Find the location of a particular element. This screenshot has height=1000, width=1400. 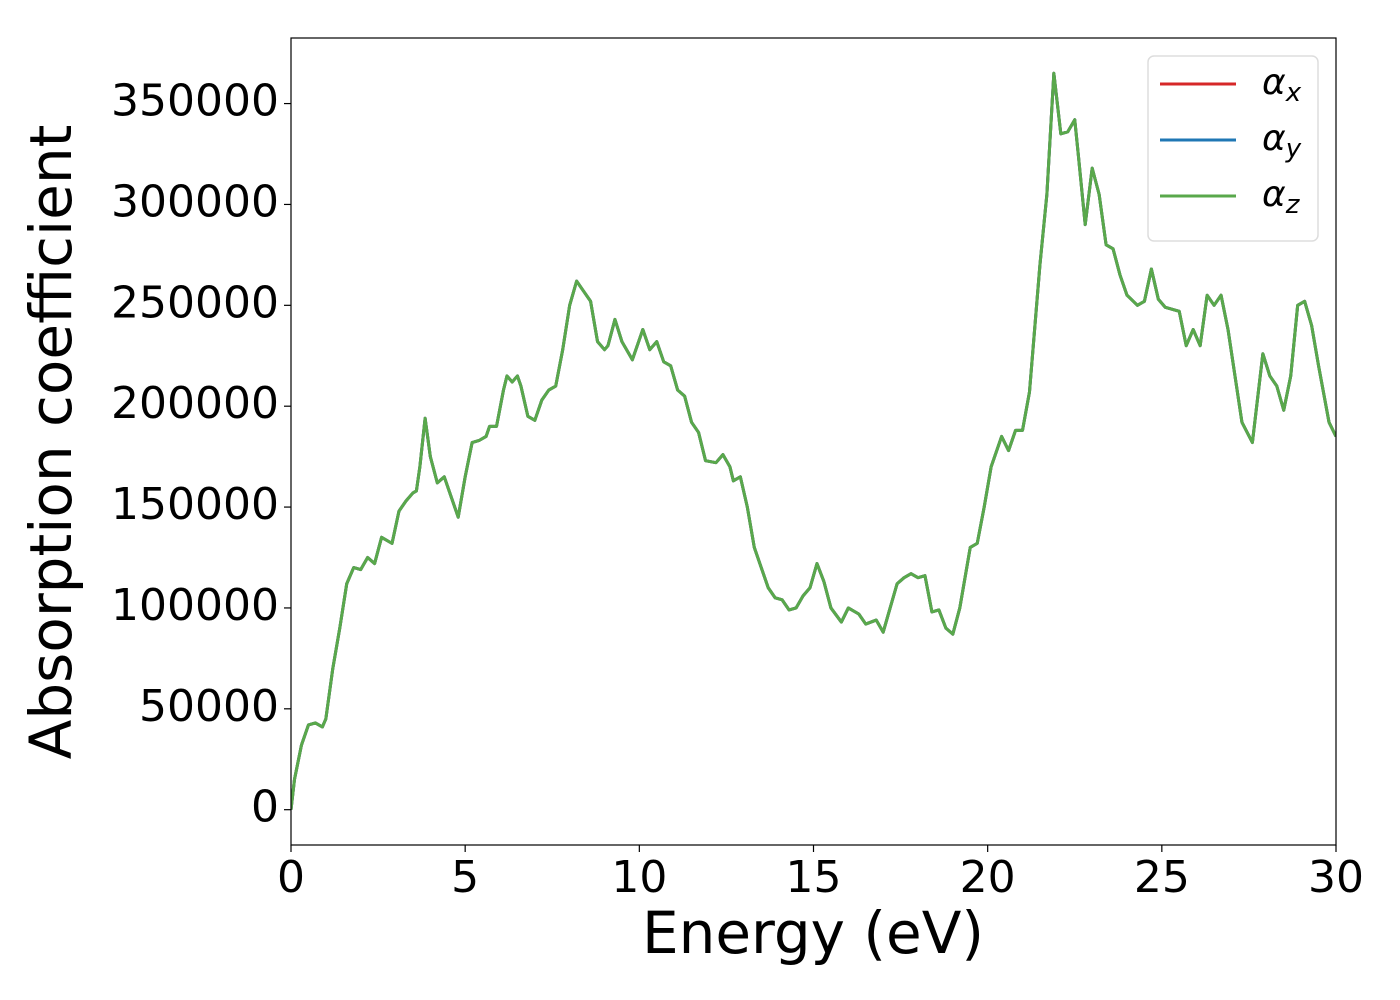

y-tick-label: 0 is located at coordinates (265, 807).